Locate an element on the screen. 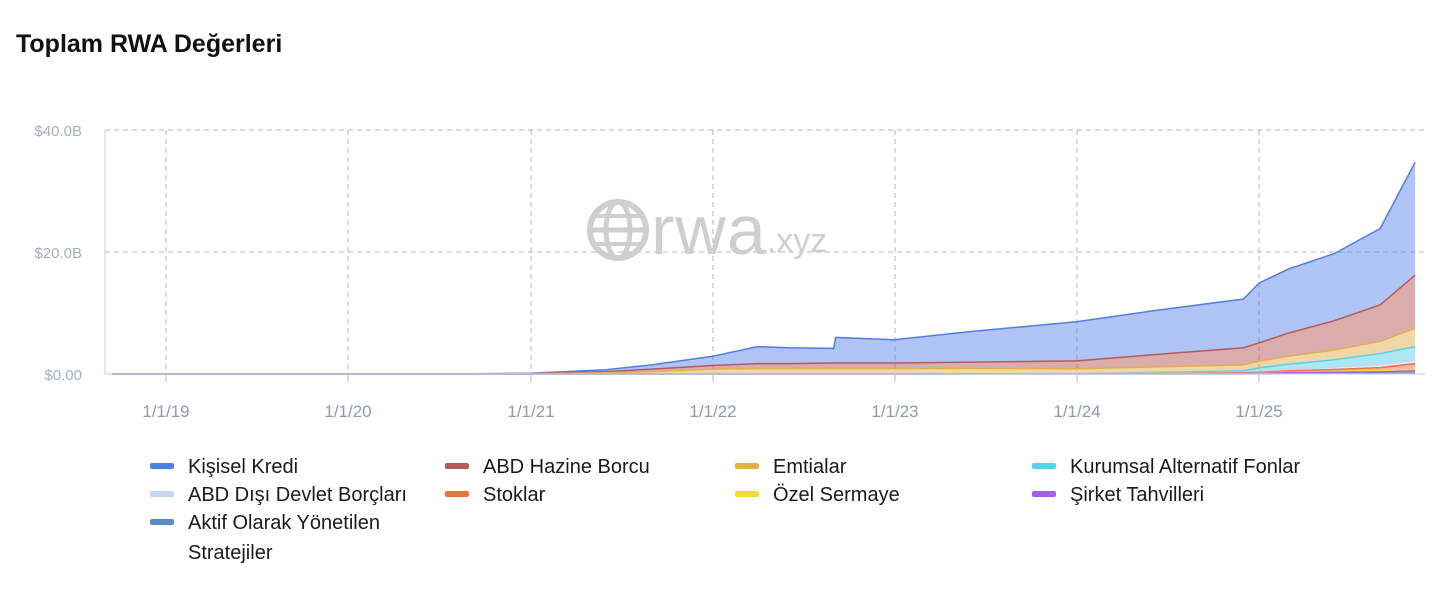 The height and width of the screenshot is (615, 1456). legend-item: ABD Dışı Devlet Borçları is located at coordinates (294, 495).